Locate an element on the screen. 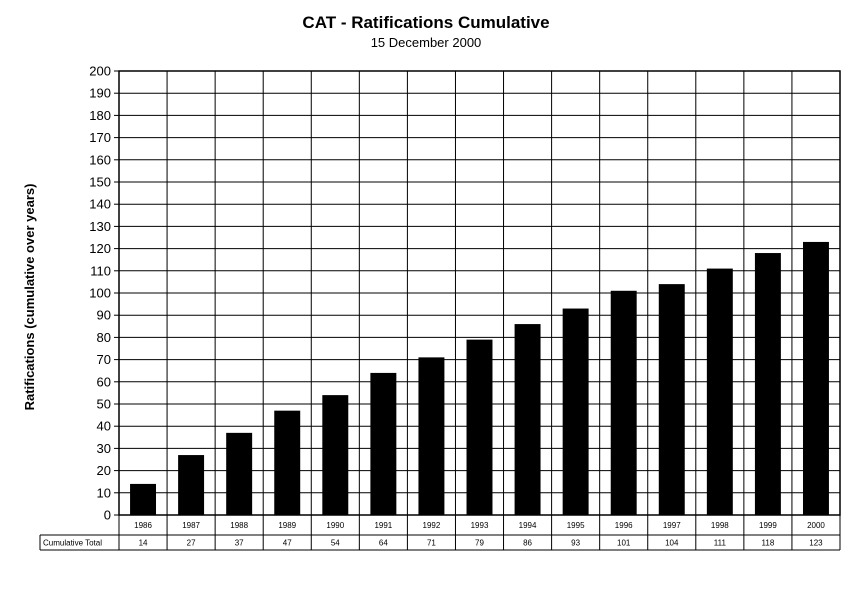  table-row-label: Cumulative Total is located at coordinates (72, 543).